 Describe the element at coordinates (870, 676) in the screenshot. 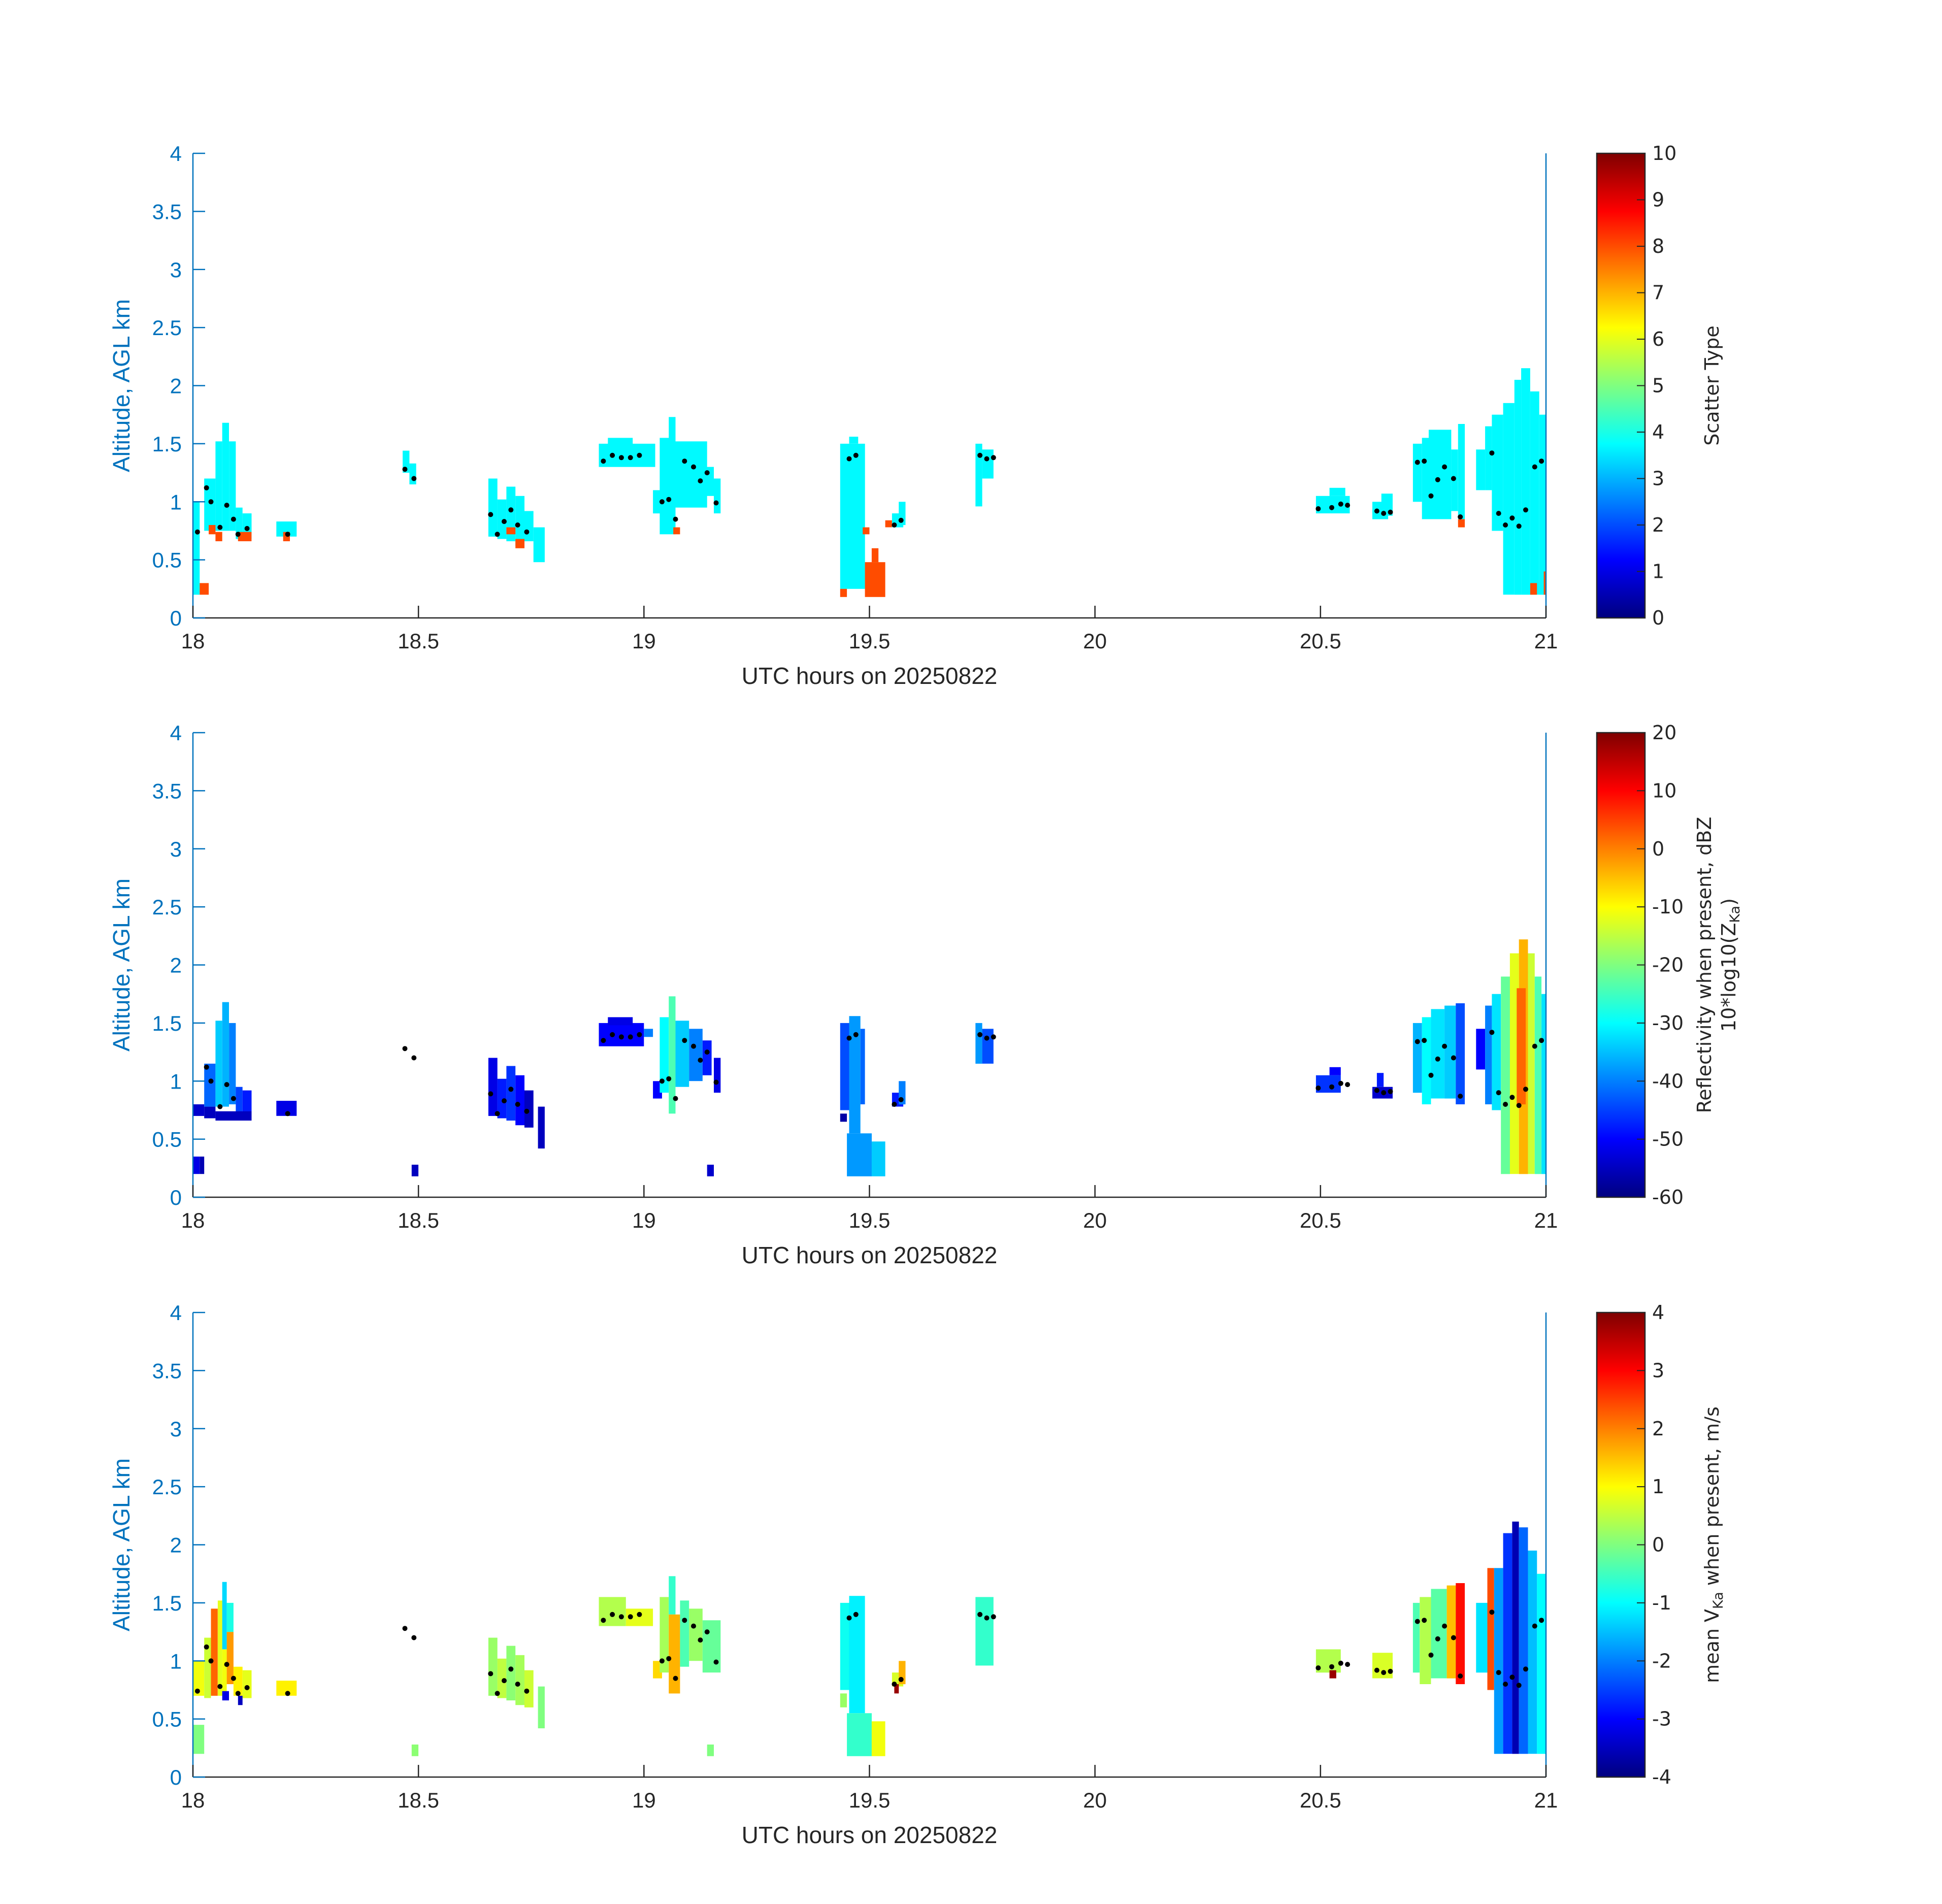

I see `x-axis-title: UTC hours on 20250822` at that location.